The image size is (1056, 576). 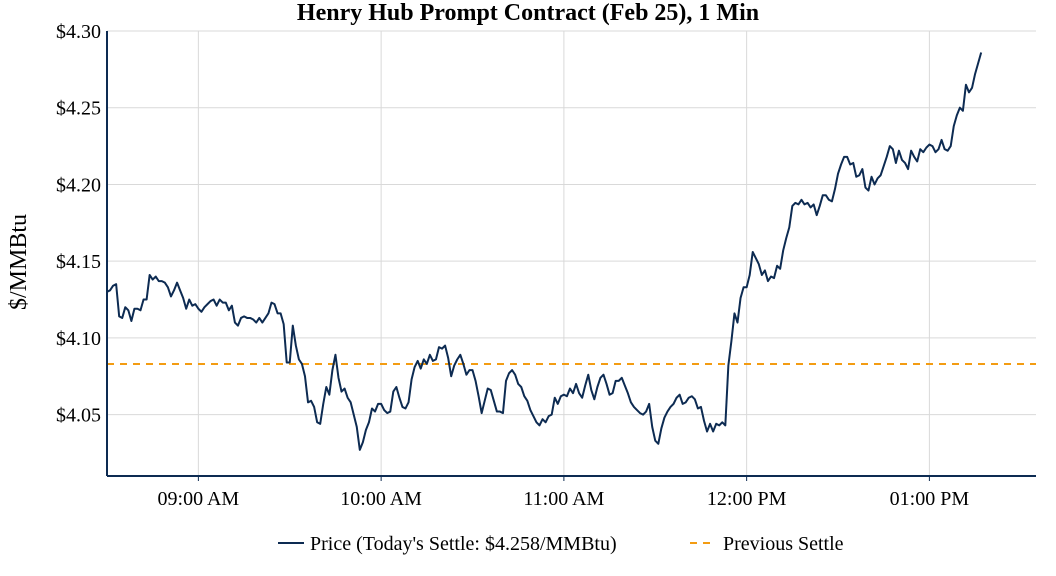 I want to click on legend-previous-settle-label: Previous Settle, so click(x=783, y=544).